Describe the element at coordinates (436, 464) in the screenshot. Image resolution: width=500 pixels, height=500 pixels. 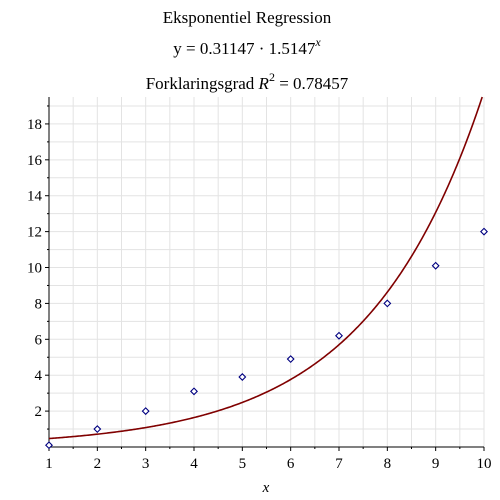
I see `x-tick-label: 9` at that location.